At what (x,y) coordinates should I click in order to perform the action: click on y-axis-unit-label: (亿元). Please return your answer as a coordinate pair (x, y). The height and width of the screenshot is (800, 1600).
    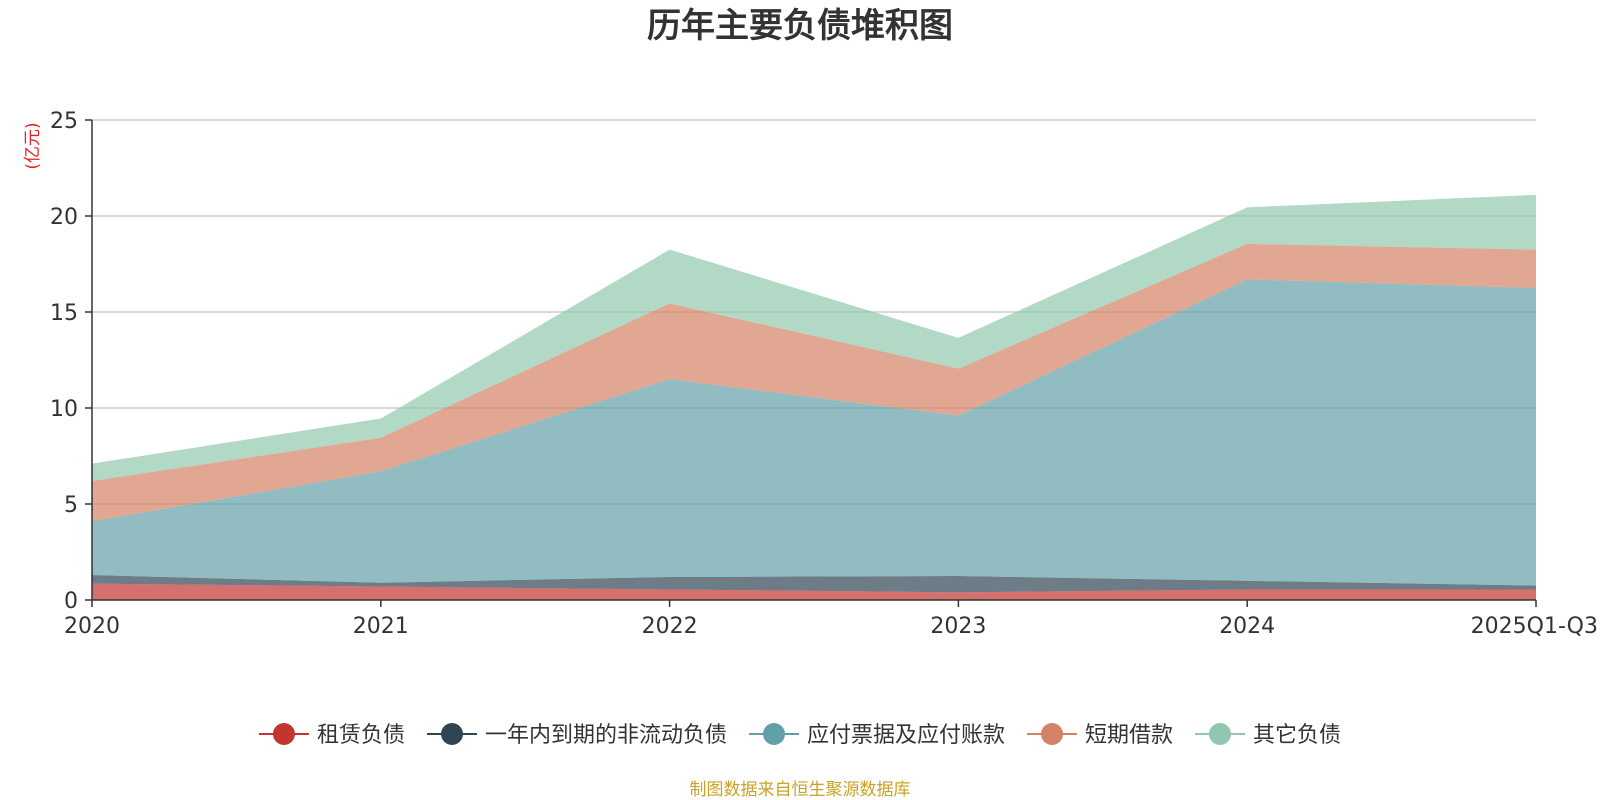
    Looking at the image, I should click on (33, 145).